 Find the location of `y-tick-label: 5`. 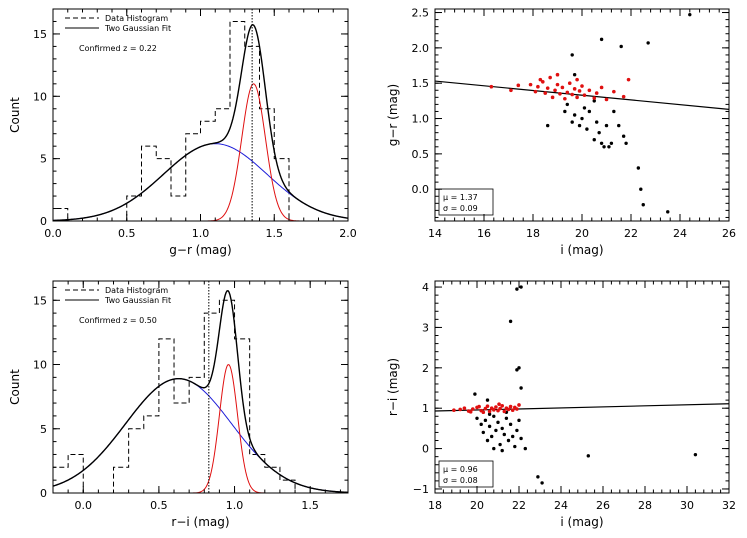

y-tick-label: 5 is located at coordinates (43, 159).